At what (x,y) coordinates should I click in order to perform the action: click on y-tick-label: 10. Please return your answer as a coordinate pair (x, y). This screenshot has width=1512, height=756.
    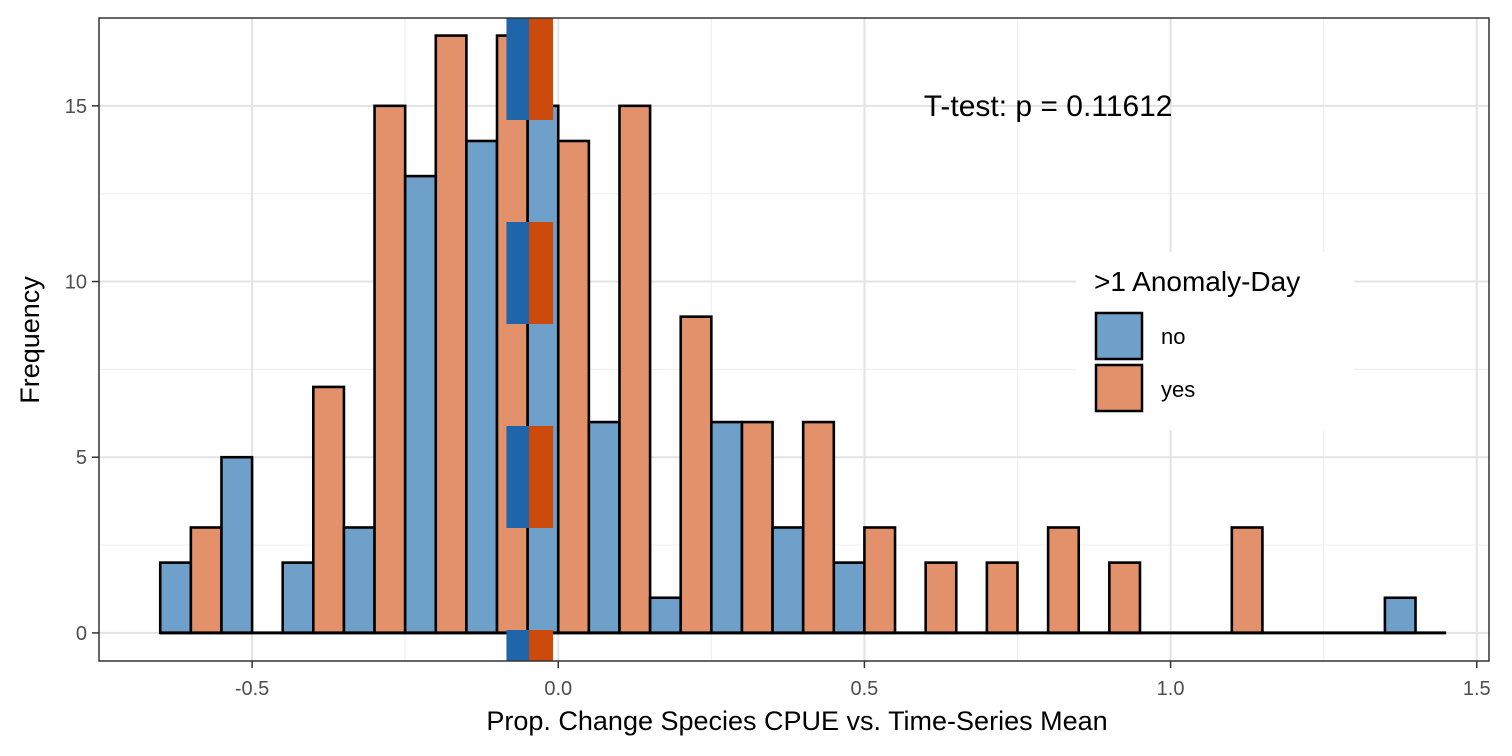
    Looking at the image, I should click on (76, 283).